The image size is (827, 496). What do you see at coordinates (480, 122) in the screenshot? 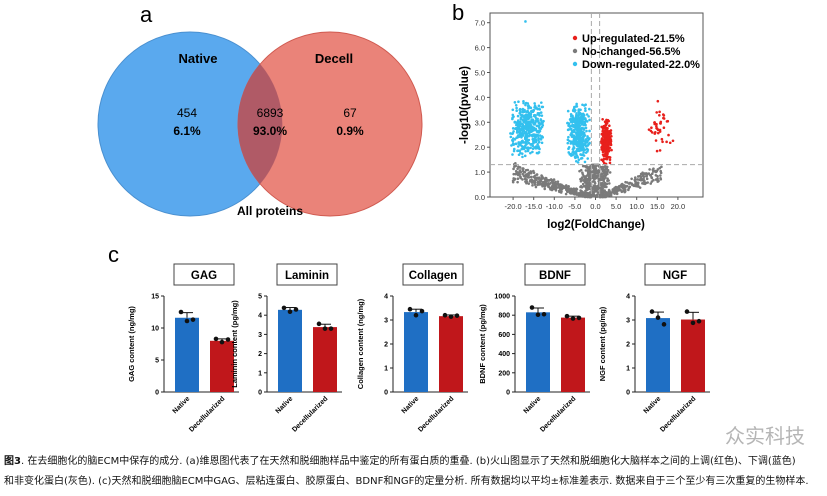
I see `y-tick-label: 3.0` at bounding box center [480, 122].